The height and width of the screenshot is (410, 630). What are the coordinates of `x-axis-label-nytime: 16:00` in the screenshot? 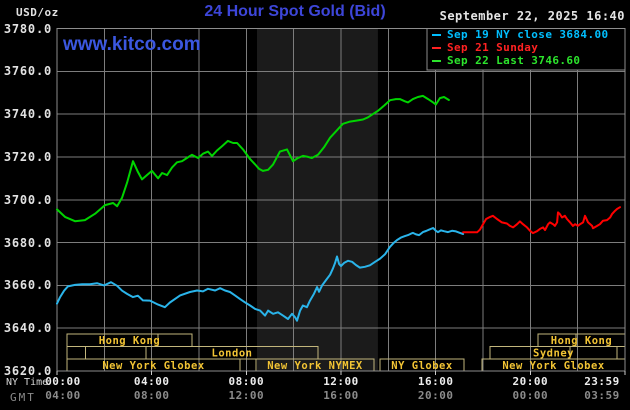 It's located at (435, 381).